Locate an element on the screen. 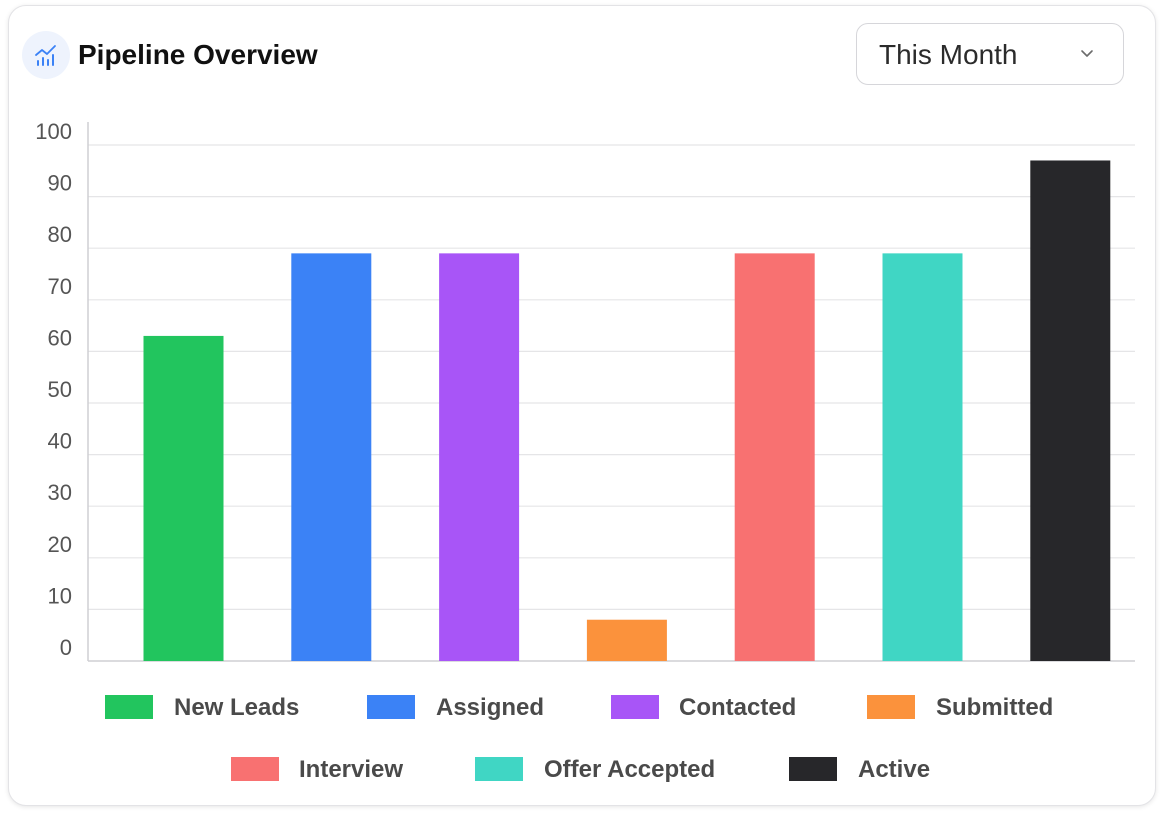 The image size is (1164, 816). chart-trend-icon is located at coordinates (46, 55).